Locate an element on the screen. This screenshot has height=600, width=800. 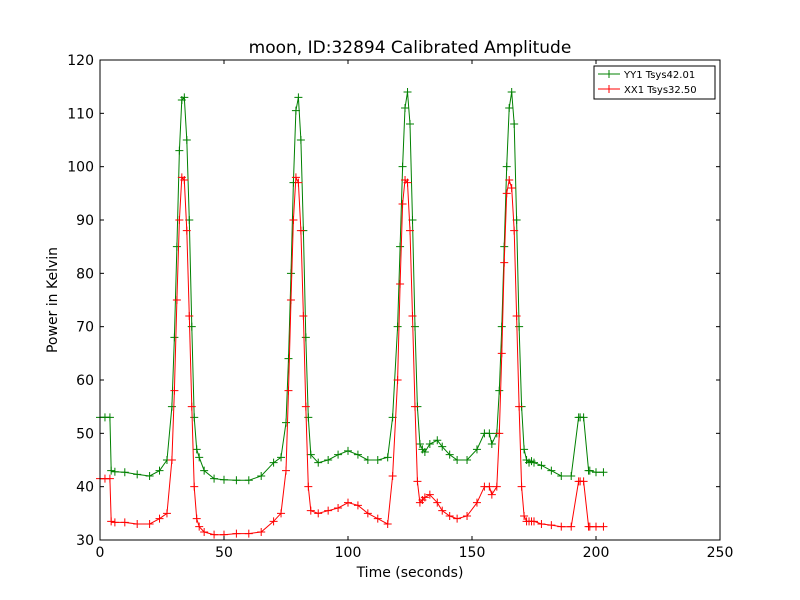
legend: YY1 Tsys42.01 XX1 Tsys32.50 is located at coordinates (654, 82).